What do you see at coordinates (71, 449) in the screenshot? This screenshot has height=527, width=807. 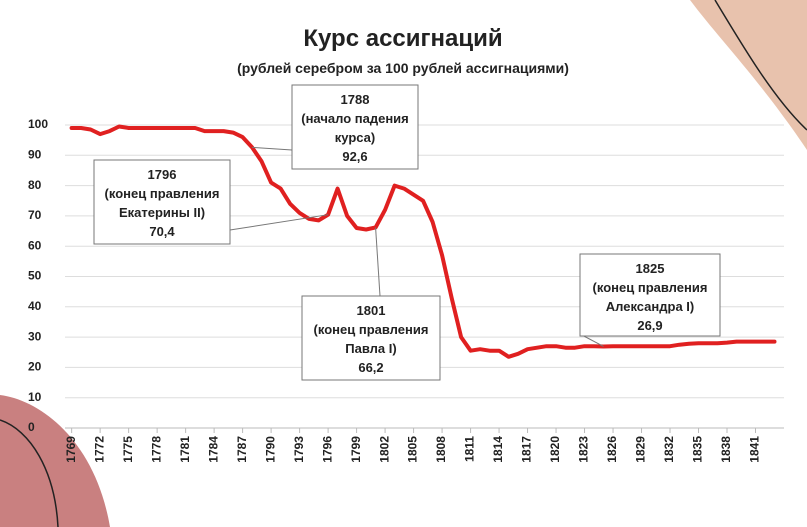 I see `x-tick-label: 1769` at bounding box center [71, 449].